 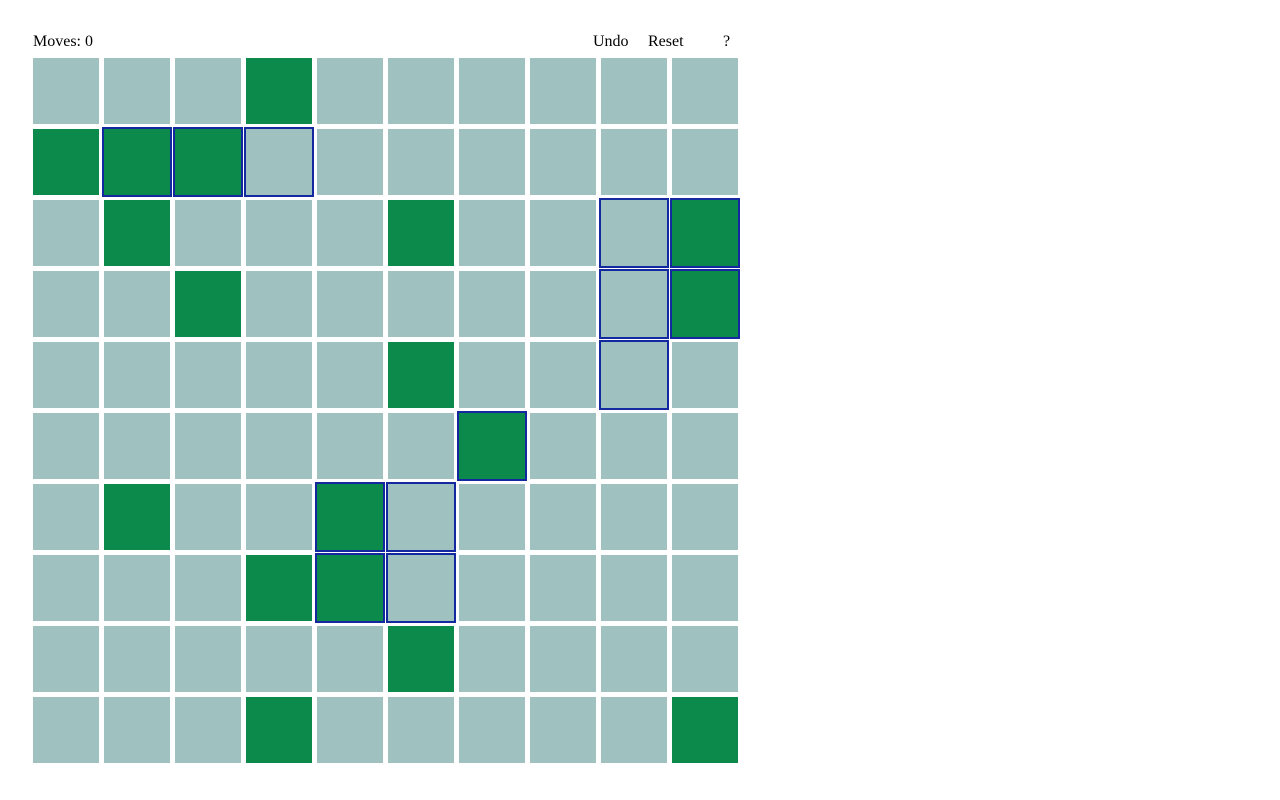 I want to click on undo-button: Undo, so click(x=611, y=41).